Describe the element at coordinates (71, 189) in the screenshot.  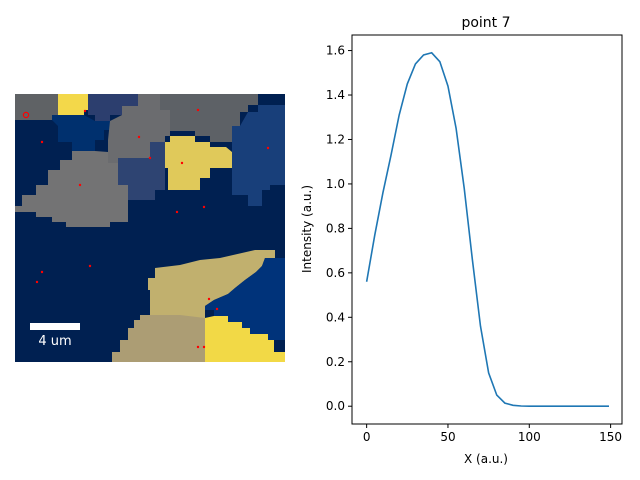
I see `grain-gray-left` at that location.